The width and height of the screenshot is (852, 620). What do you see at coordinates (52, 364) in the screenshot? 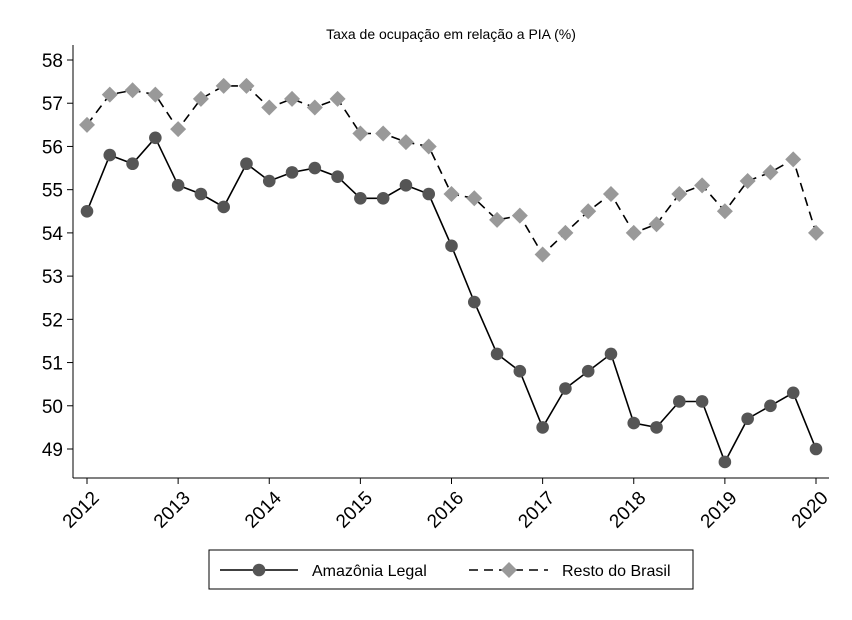
I see `y-tick-label: 51` at bounding box center [52, 364].